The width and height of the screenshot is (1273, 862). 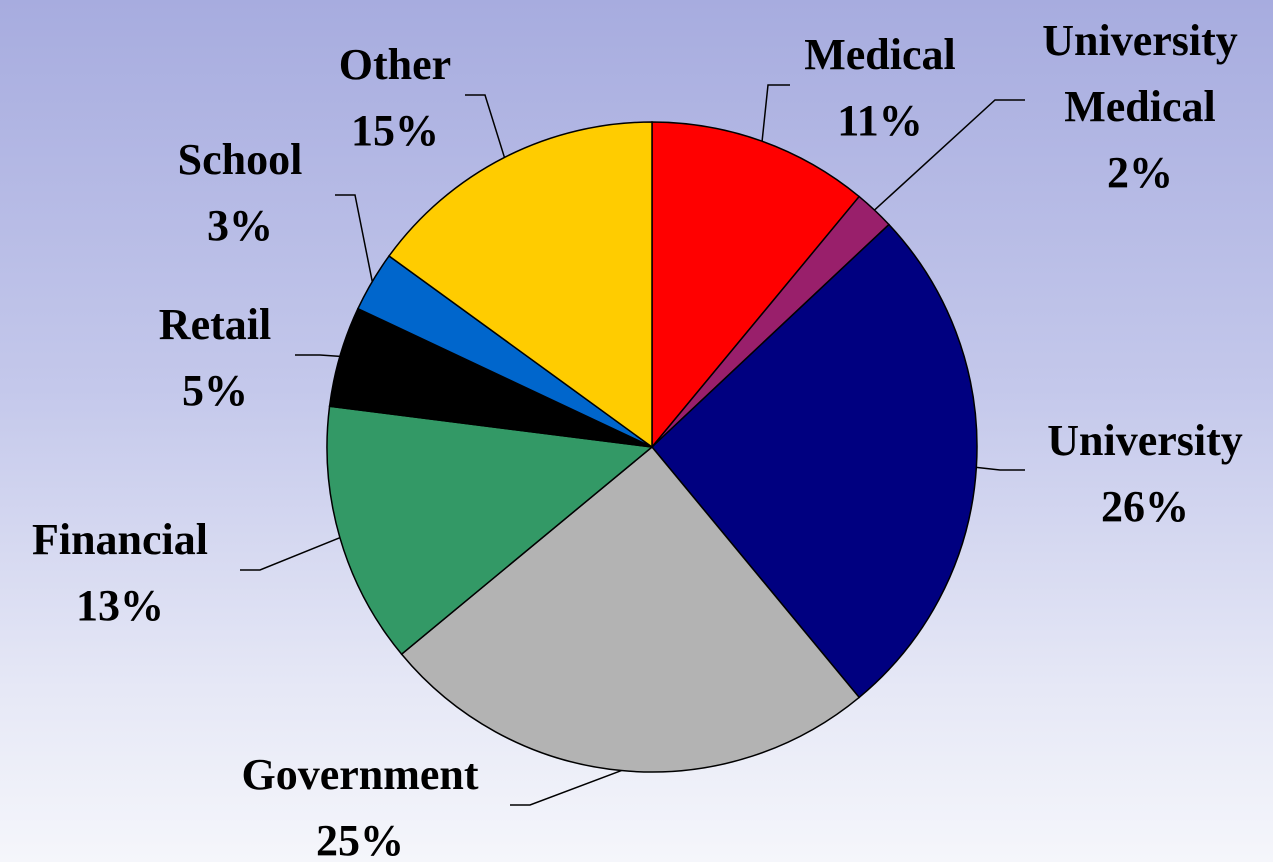 I want to click on category-label: Government, so click(x=360, y=774).